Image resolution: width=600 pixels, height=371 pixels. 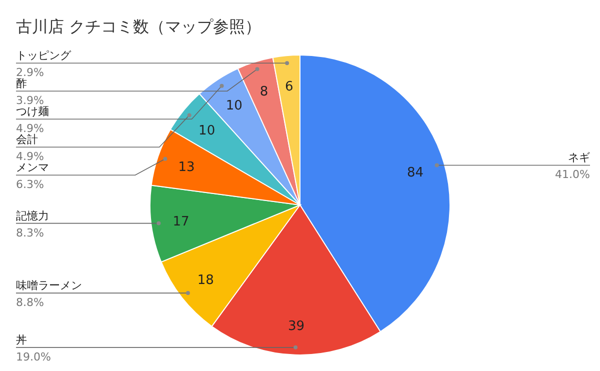 I want to click on text: 6, so click(x=289, y=87).